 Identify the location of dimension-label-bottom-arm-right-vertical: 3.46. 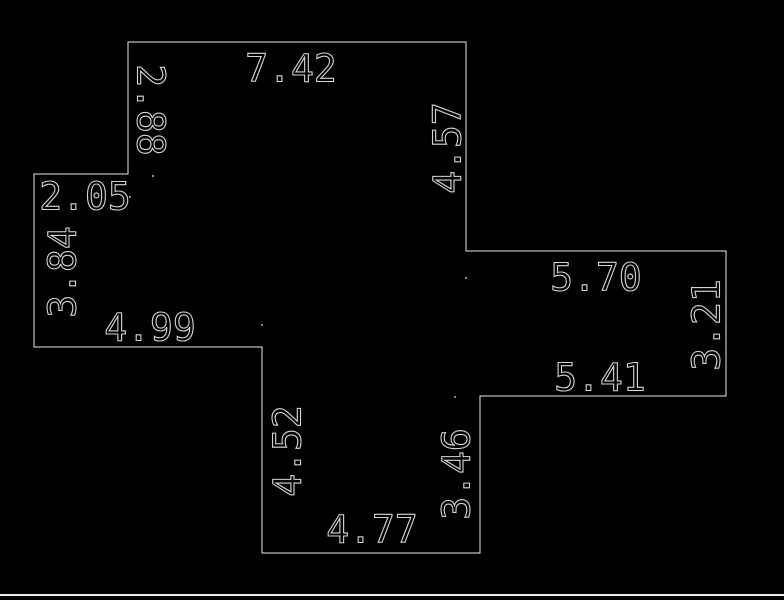
(456, 474).